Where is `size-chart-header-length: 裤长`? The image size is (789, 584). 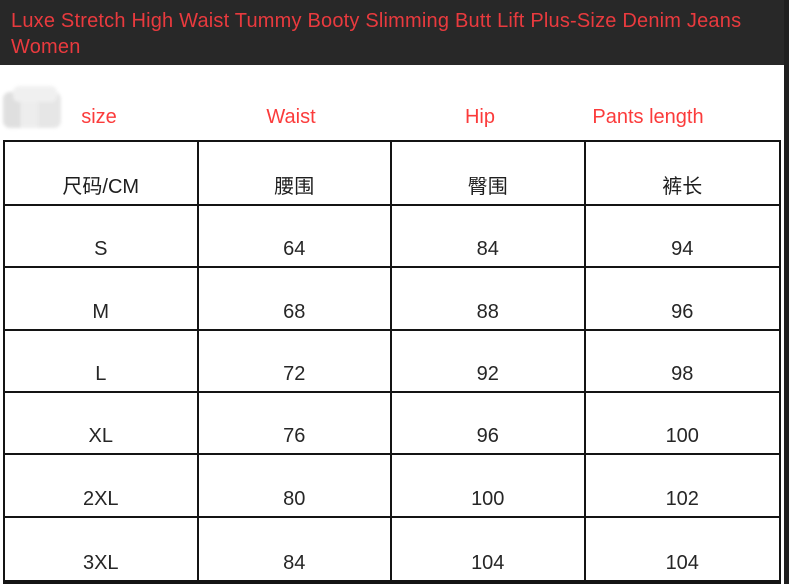
size-chart-header-length: 裤长 is located at coordinates (682, 174).